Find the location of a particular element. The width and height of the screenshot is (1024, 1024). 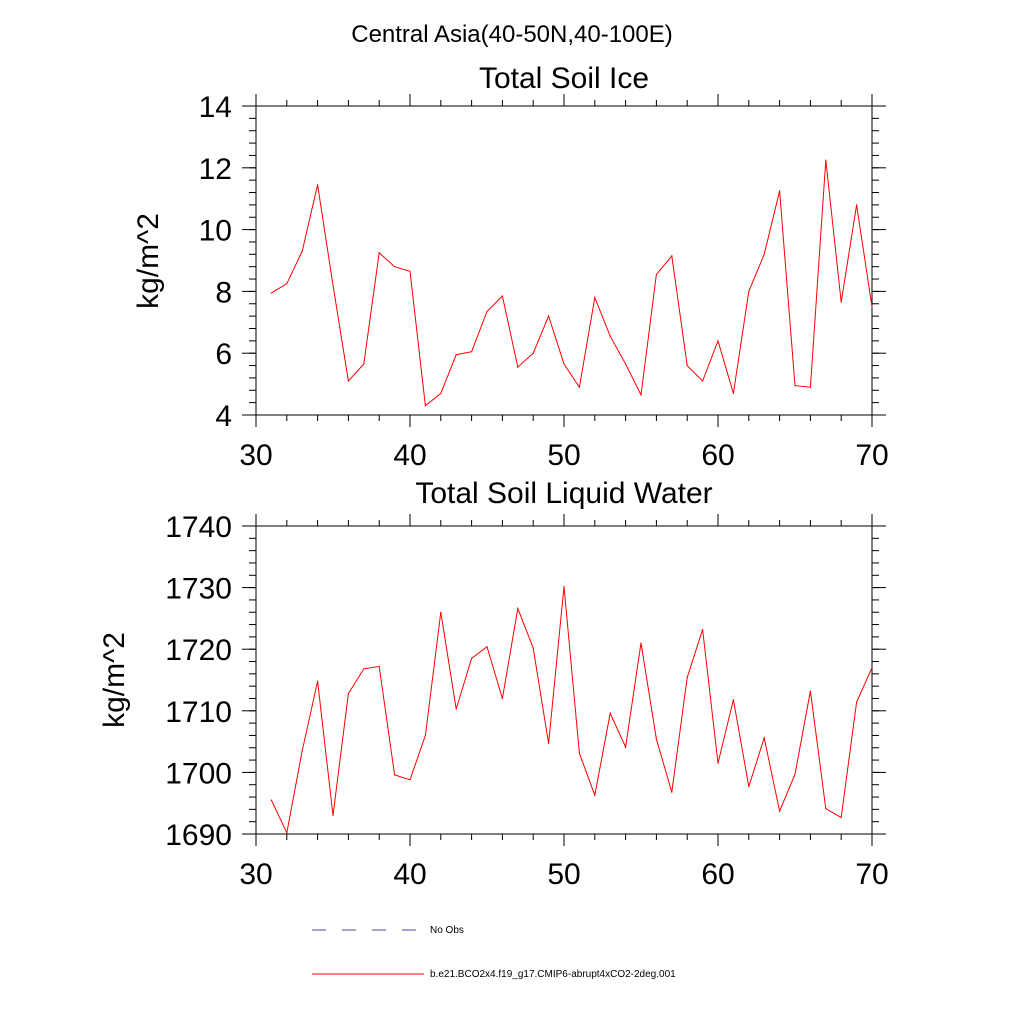

chart-title: Total Soil Ice is located at coordinates (564, 78).